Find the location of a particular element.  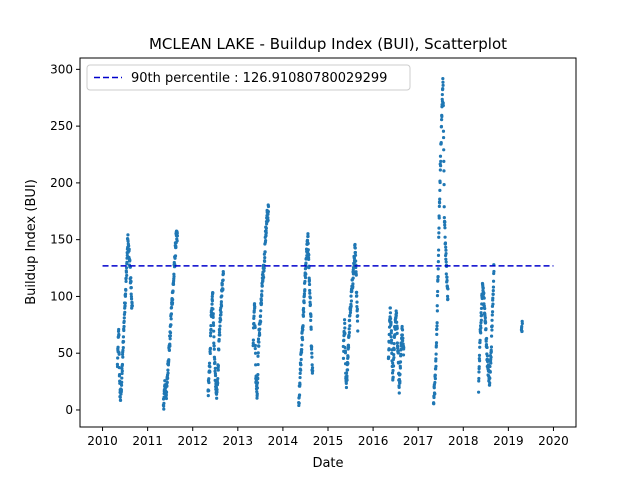

y-tick-label: 0 is located at coordinates (69, 410).